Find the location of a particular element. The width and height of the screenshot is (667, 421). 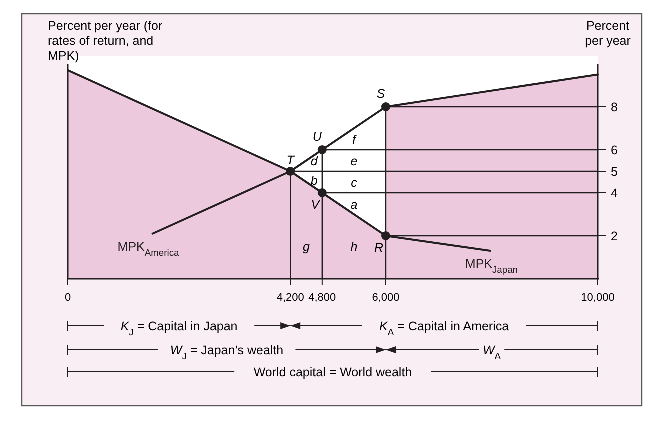

series-label: MPK$_{Japan}$ is located at coordinates (491, 266).